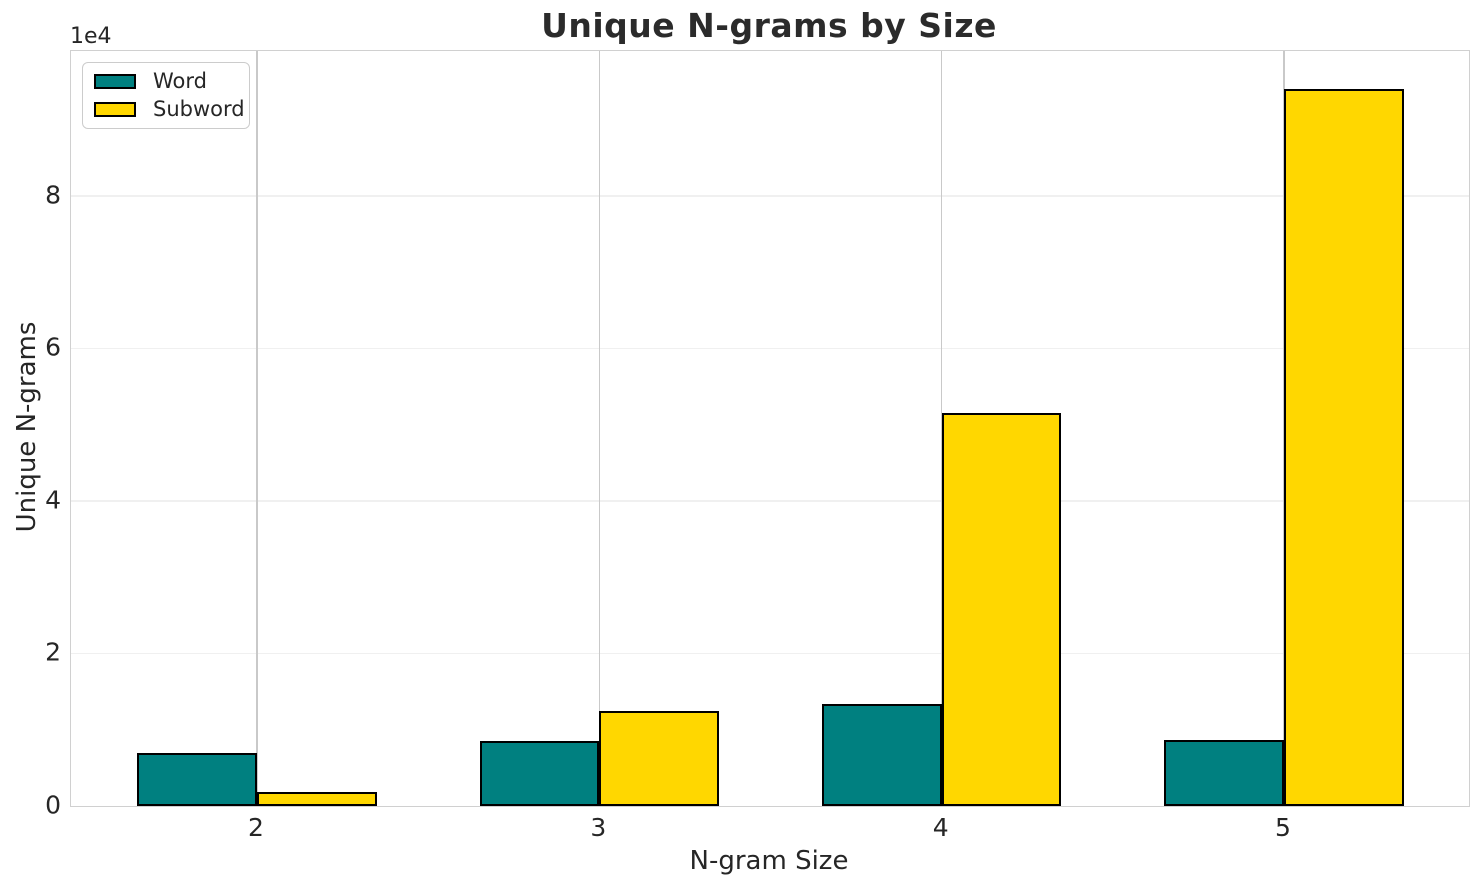 This screenshot has width=1484, height=885. Describe the element at coordinates (115, 110) in the screenshot. I see `legend-swatch-subword` at that location.